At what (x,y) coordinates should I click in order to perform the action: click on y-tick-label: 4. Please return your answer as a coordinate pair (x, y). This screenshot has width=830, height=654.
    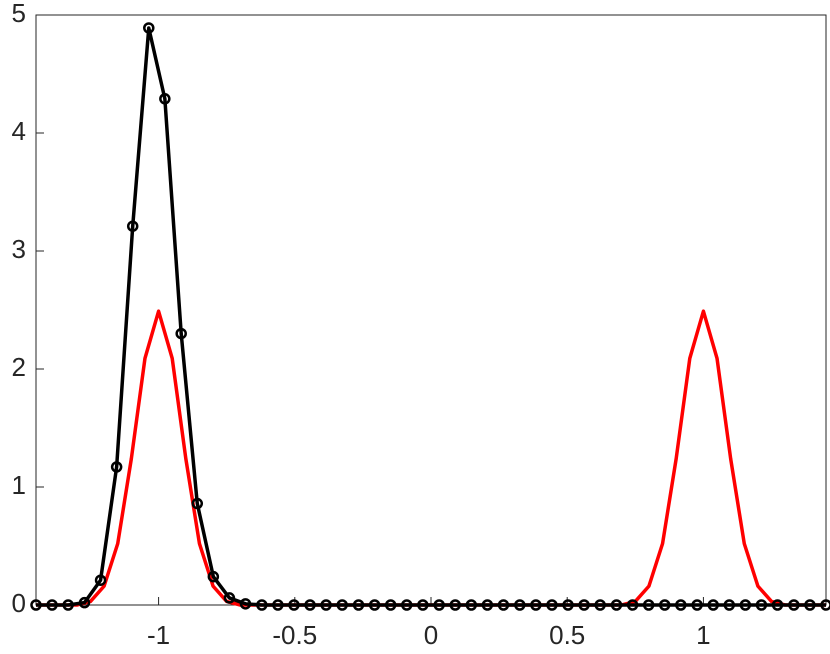
    Looking at the image, I should click on (19, 131).